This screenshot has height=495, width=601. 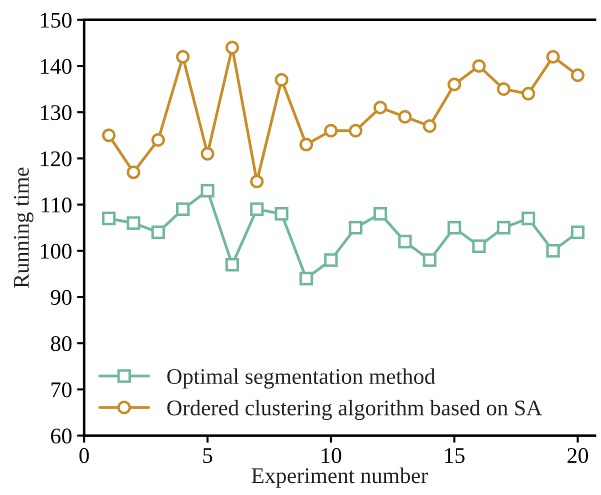 I want to click on legend-label: Ordered clustering algorithm based on SA, so click(x=354, y=410).